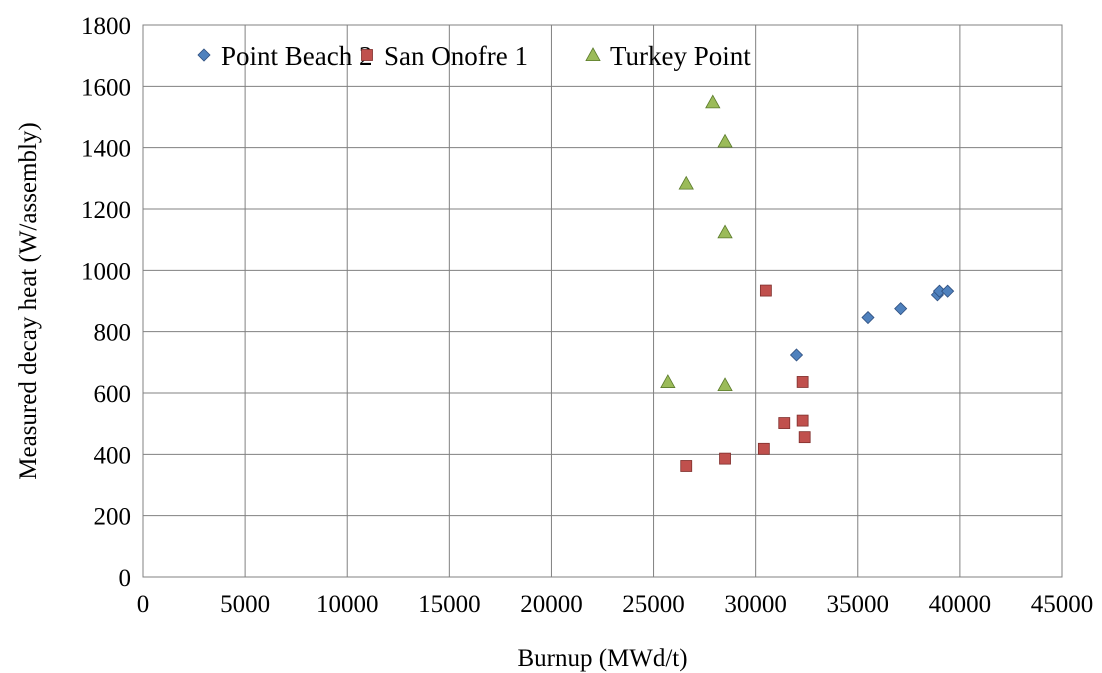  I want to click on y-tick-label: 1600, so click(106, 87).